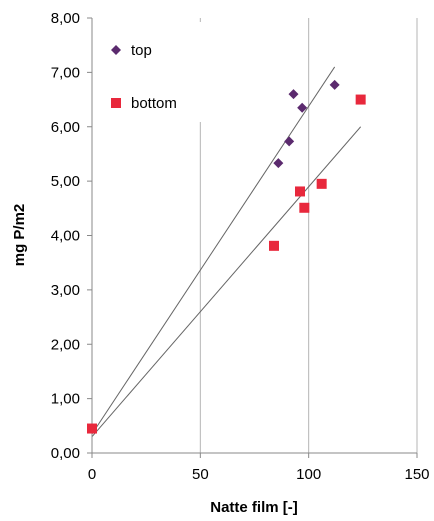 The height and width of the screenshot is (521, 434). I want to click on x-tick-label: 50, so click(200, 474).